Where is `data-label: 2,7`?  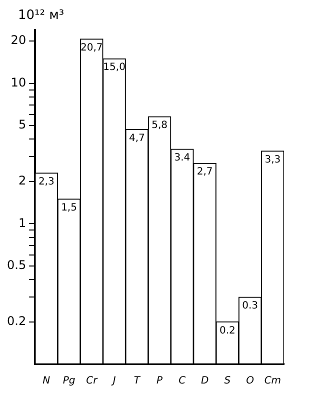
data-label: 2,7 is located at coordinates (204, 172).